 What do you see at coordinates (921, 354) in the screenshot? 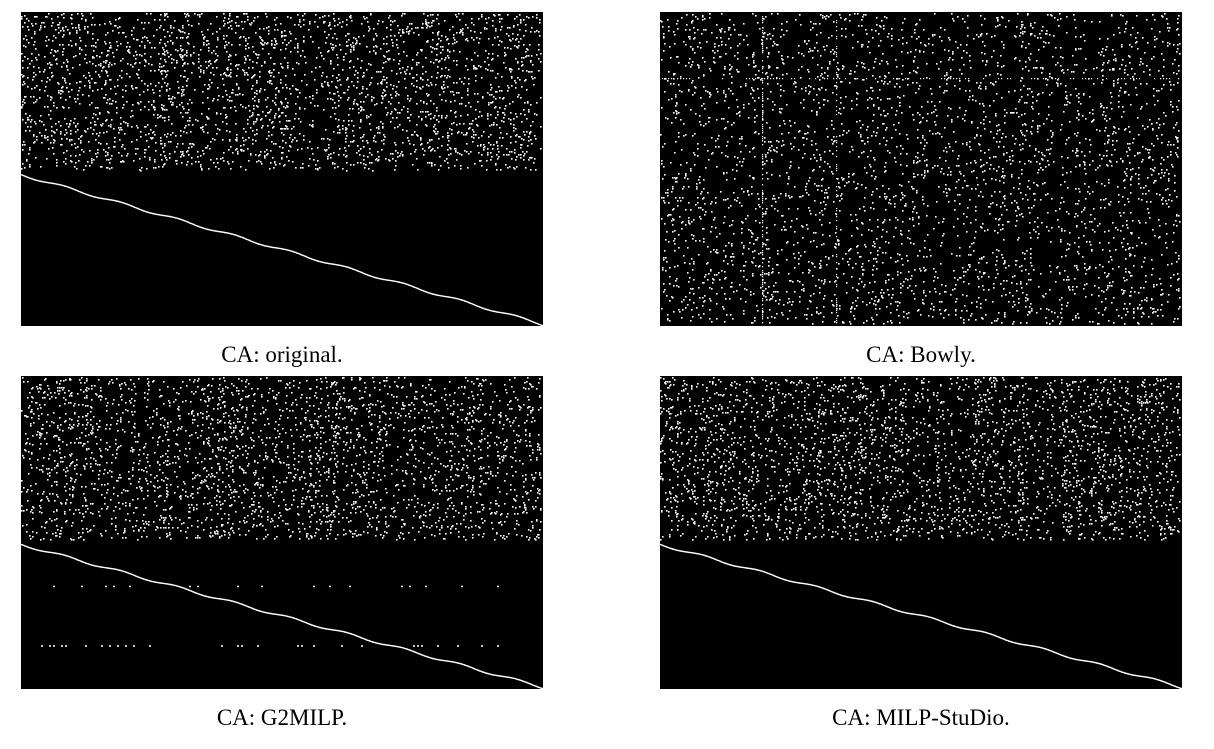
I see `caption-bowly: CA: Bowly.` at bounding box center [921, 354].